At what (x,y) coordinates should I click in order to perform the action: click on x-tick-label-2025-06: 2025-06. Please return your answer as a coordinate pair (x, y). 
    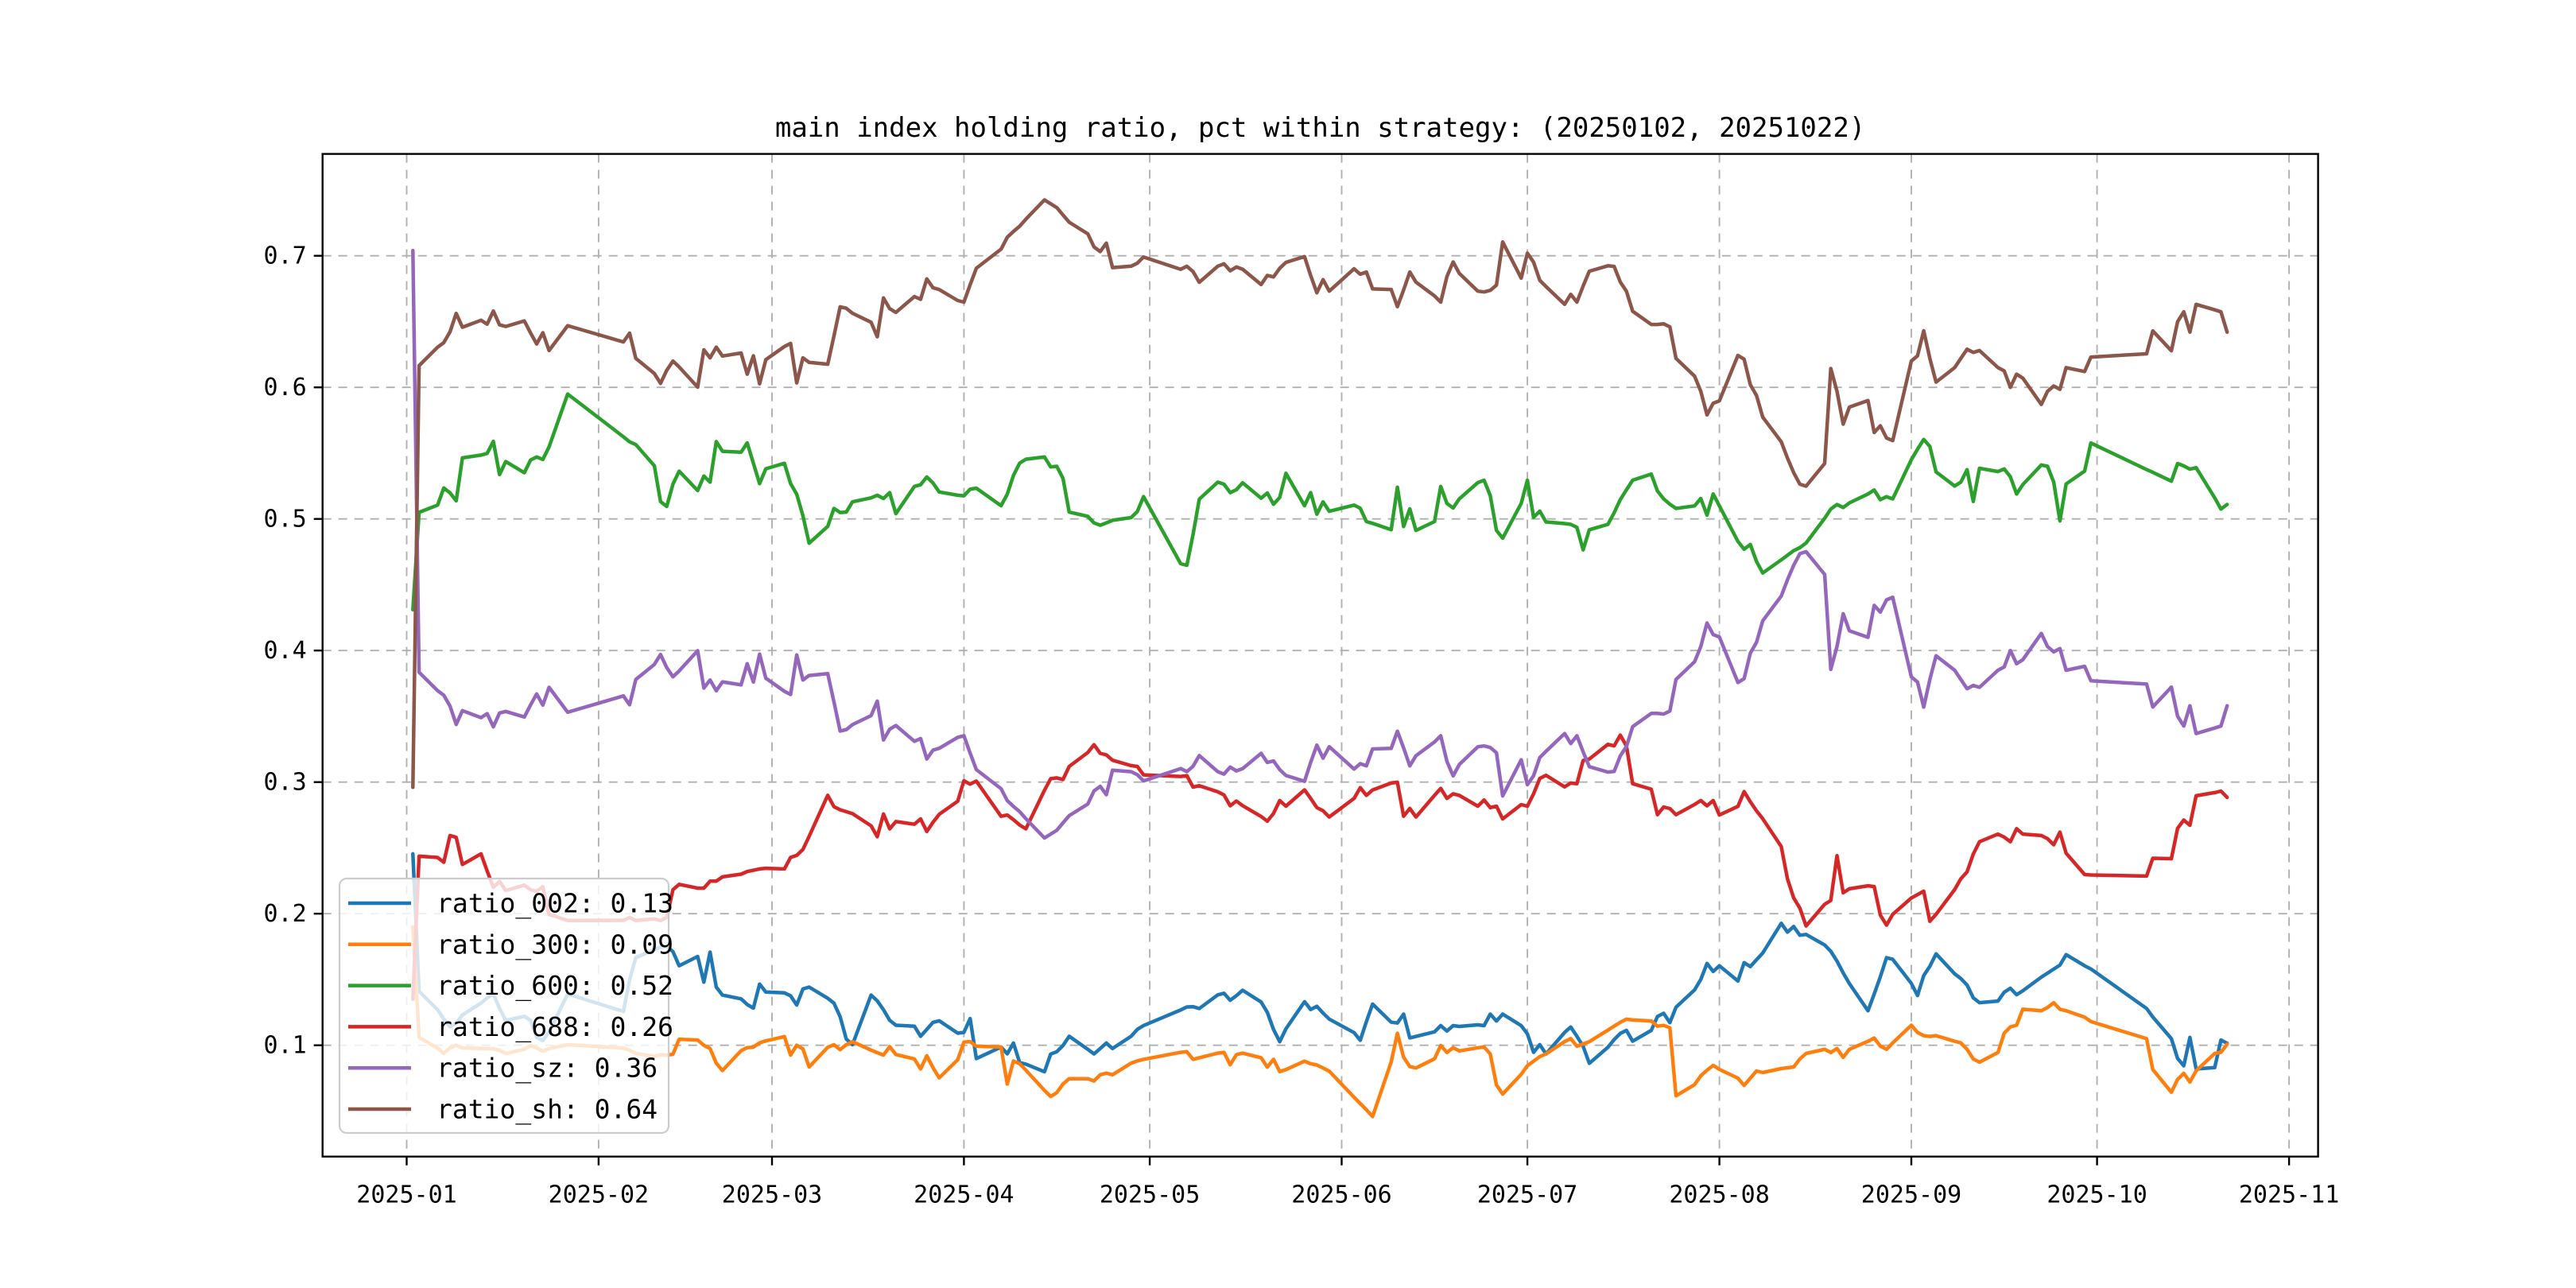
    Looking at the image, I should click on (1341, 1195).